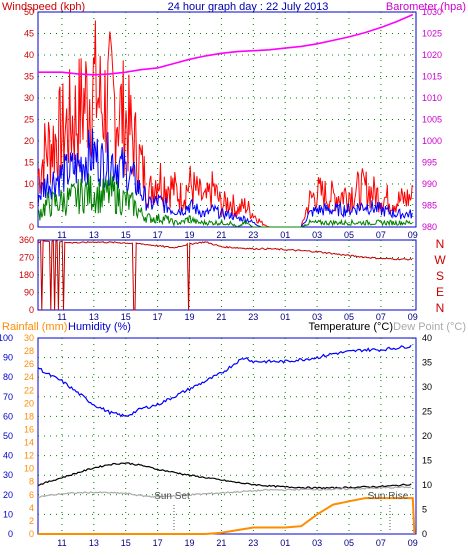 The image size is (468, 555). What do you see at coordinates (26, 240) in the screenshot?
I see `direction-left-tick: 360` at bounding box center [26, 240].